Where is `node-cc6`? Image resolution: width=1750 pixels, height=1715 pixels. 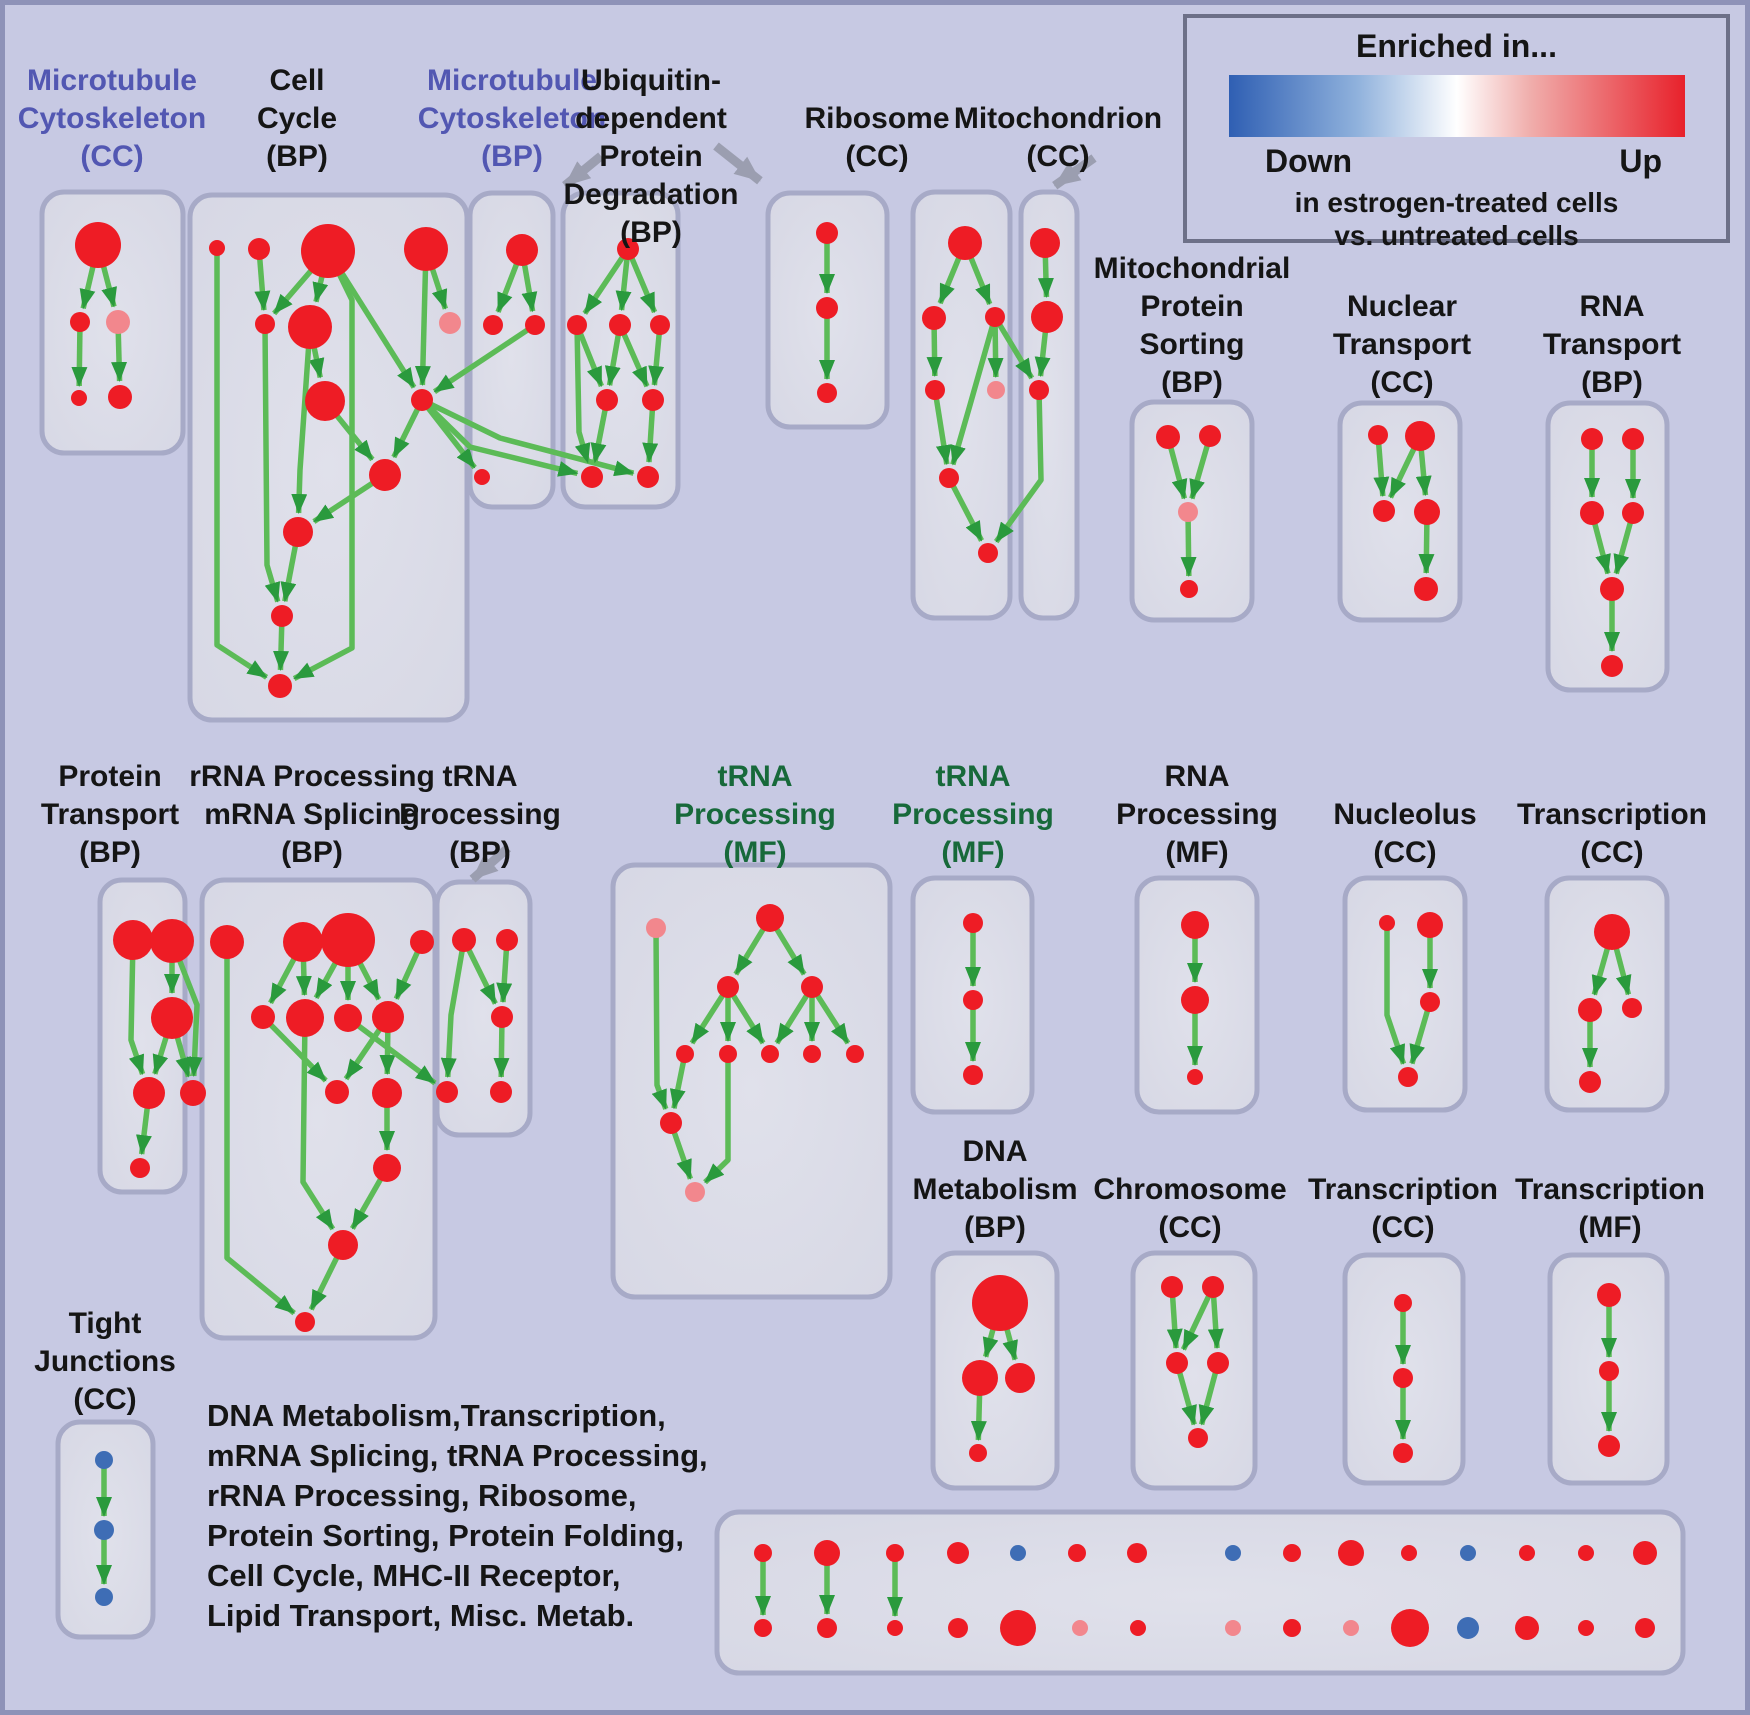 node-cc6 is located at coordinates (310, 327).